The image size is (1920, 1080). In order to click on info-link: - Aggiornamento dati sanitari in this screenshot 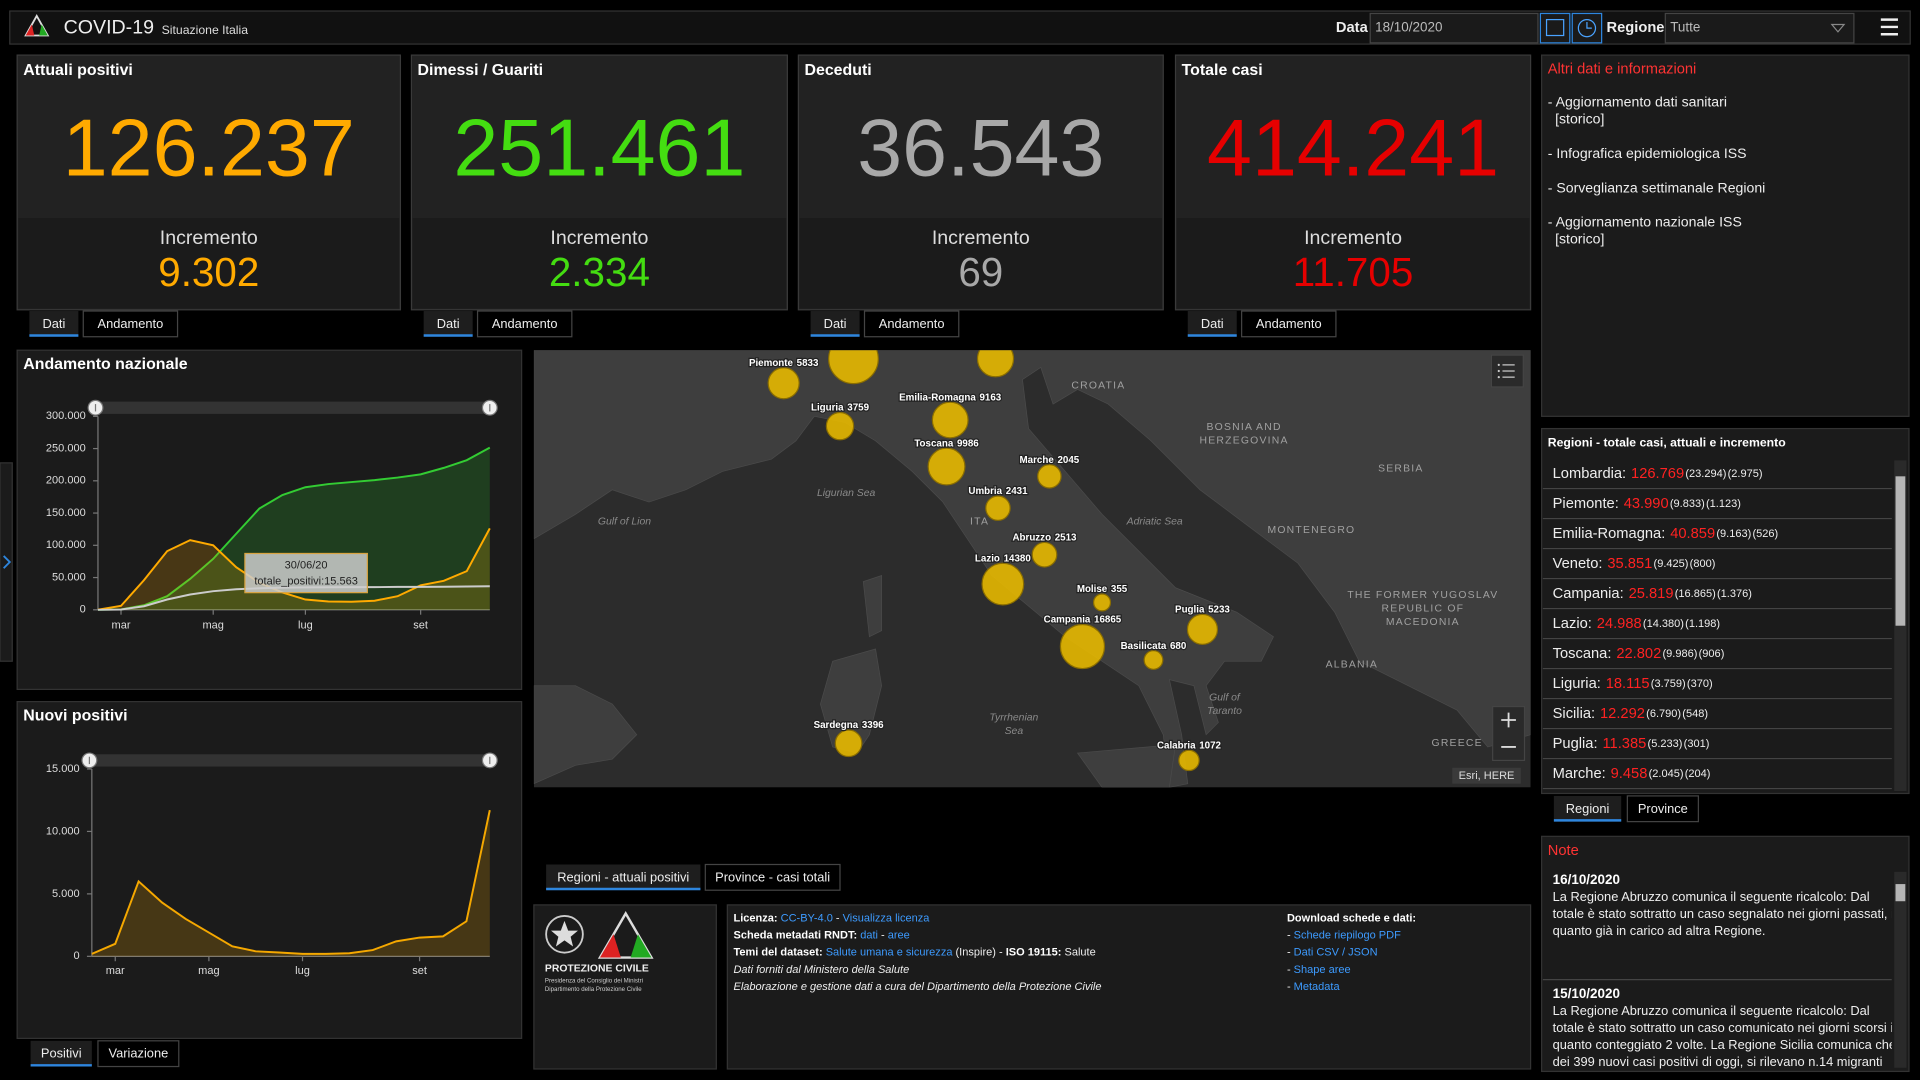, I will do `click(1637, 102)`.